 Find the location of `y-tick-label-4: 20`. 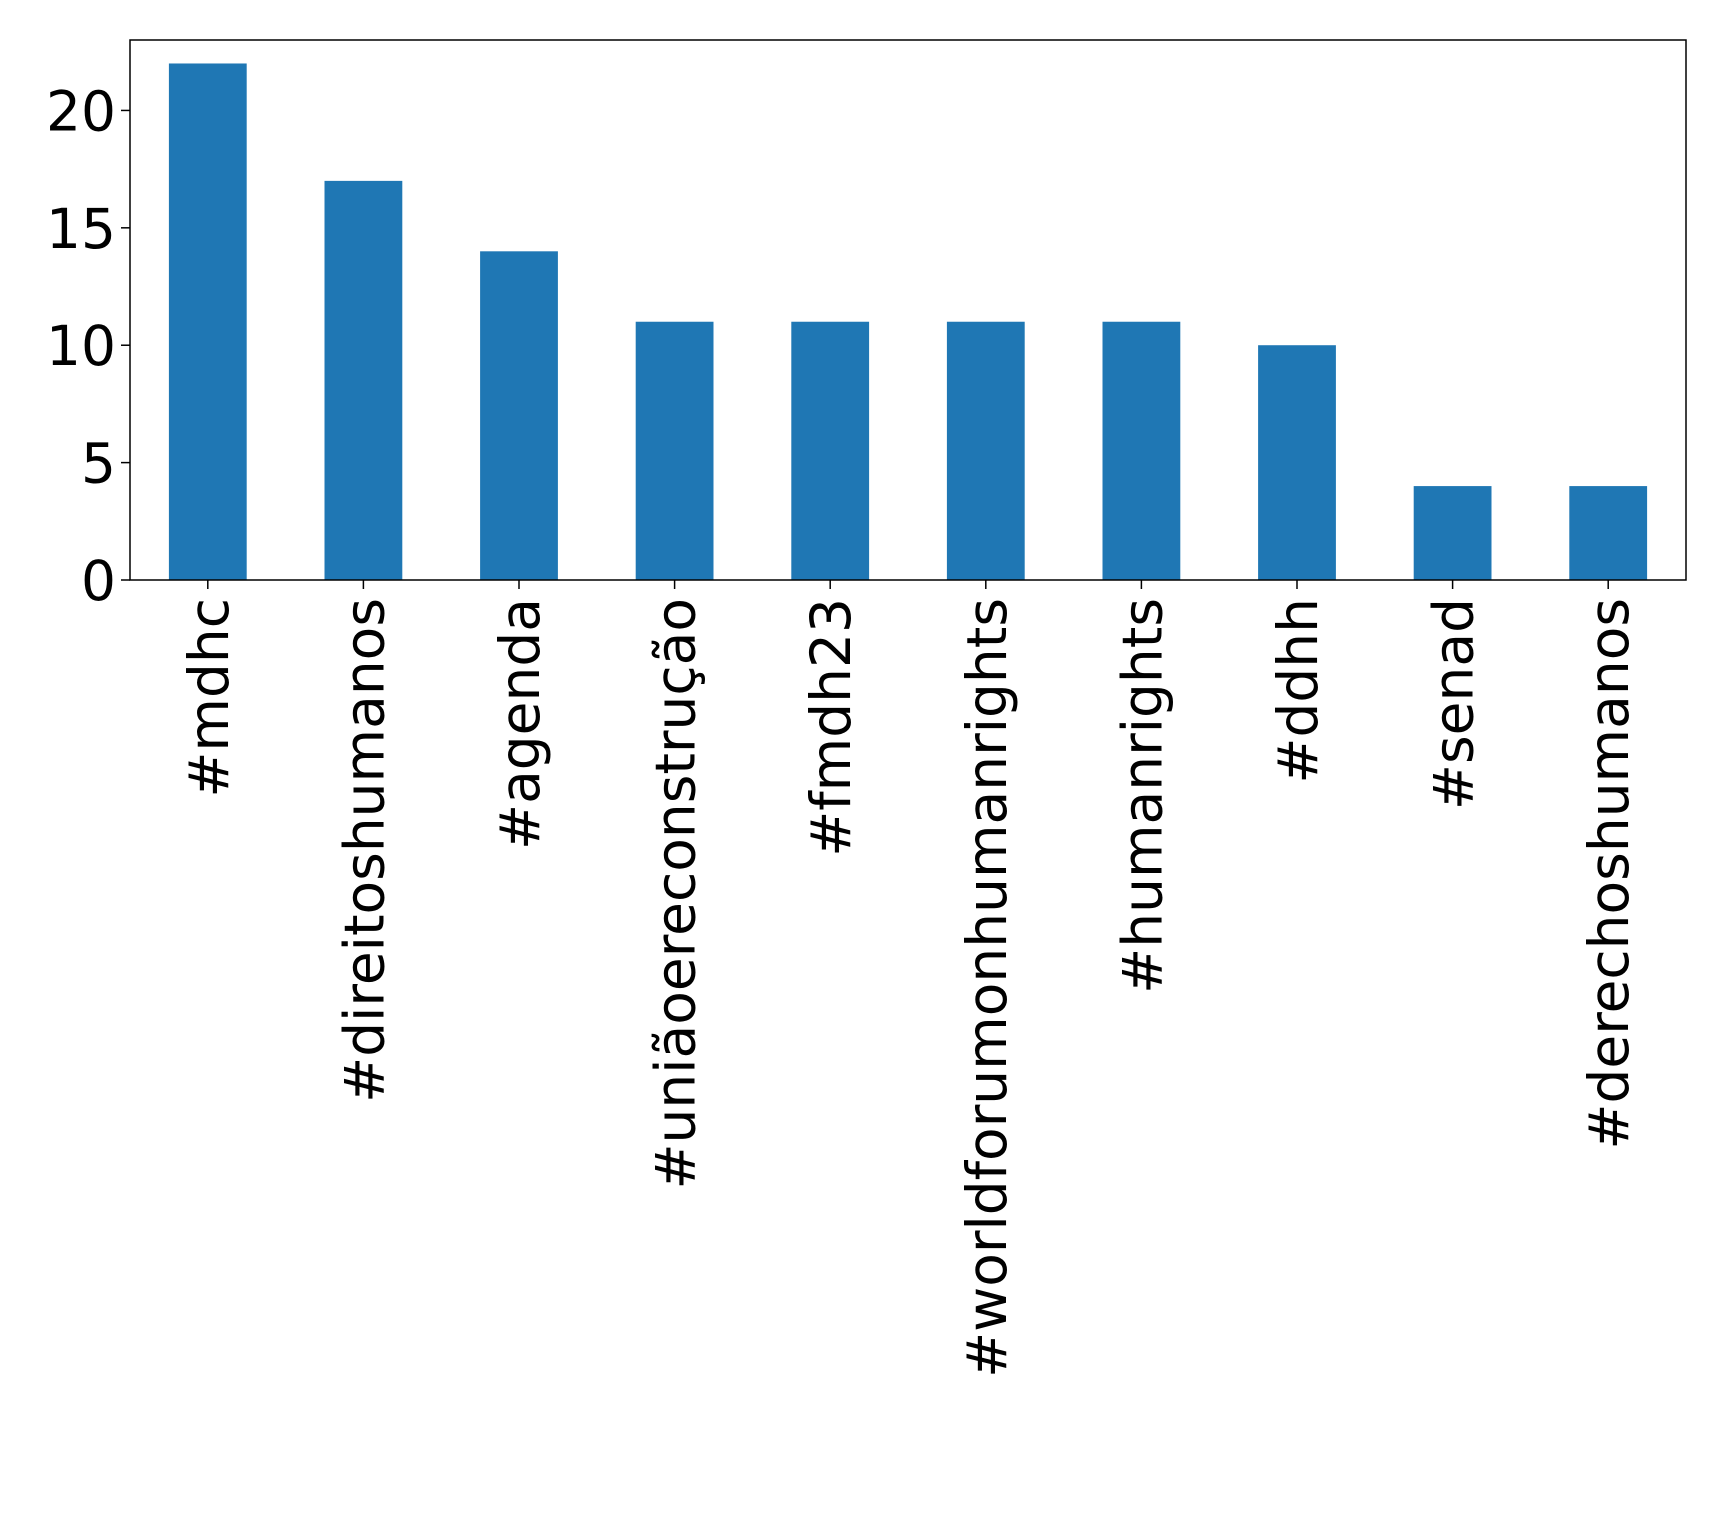

y-tick-label-4: 20 is located at coordinates (81, 111).